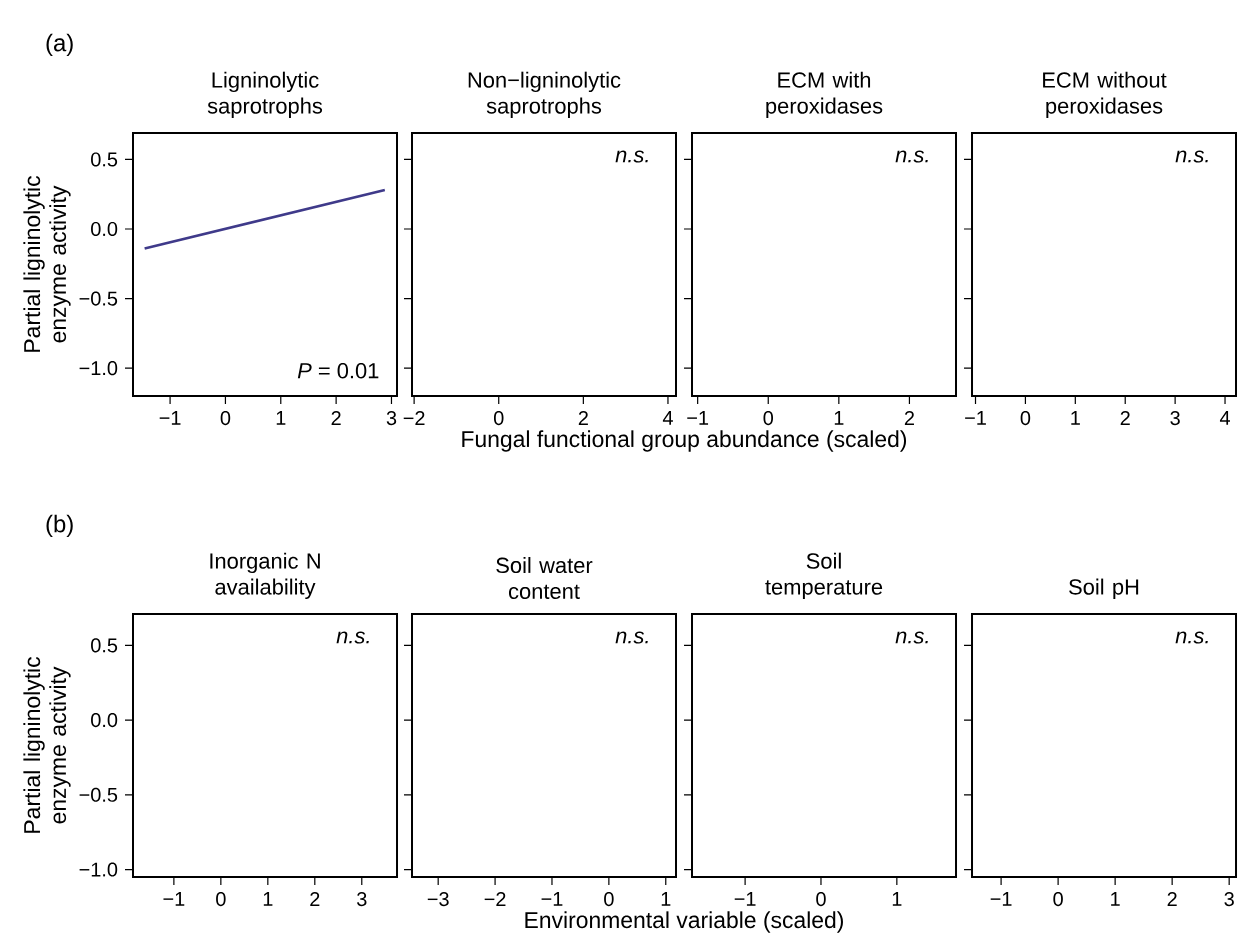 This screenshot has width=1238, height=942. I want to click on chart-title: ECM without peroxidases, so click(1105, 94).